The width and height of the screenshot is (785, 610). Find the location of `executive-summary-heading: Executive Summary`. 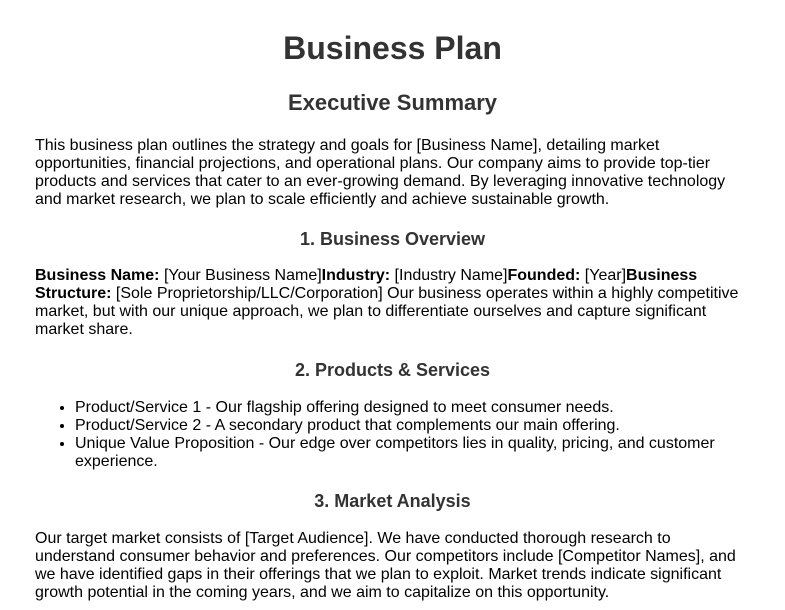

executive-summary-heading: Executive Summary is located at coordinates (392, 102).